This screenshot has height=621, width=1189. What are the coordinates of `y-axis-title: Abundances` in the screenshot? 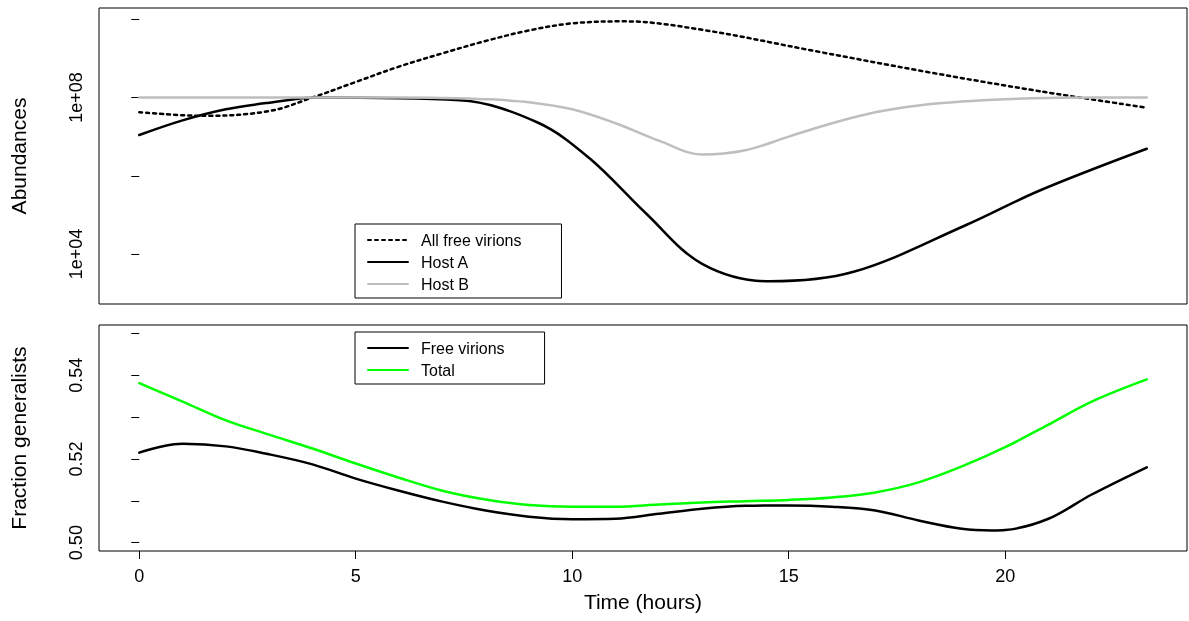 It's located at (18, 156).